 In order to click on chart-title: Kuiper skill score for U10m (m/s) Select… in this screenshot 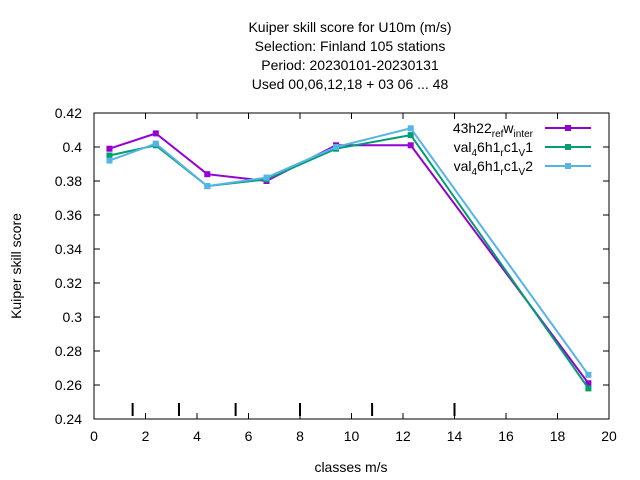, I will do `click(349, 55)`.